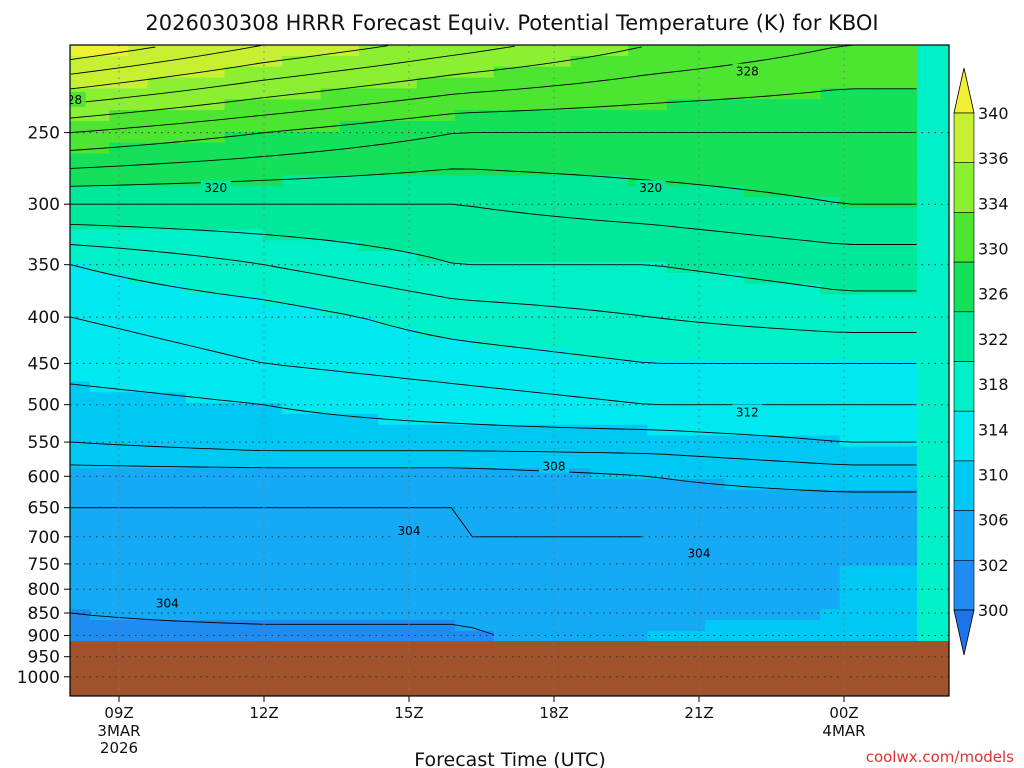  What do you see at coordinates (44, 565) in the screenshot?
I see `y-tick-label: 750` at bounding box center [44, 565].